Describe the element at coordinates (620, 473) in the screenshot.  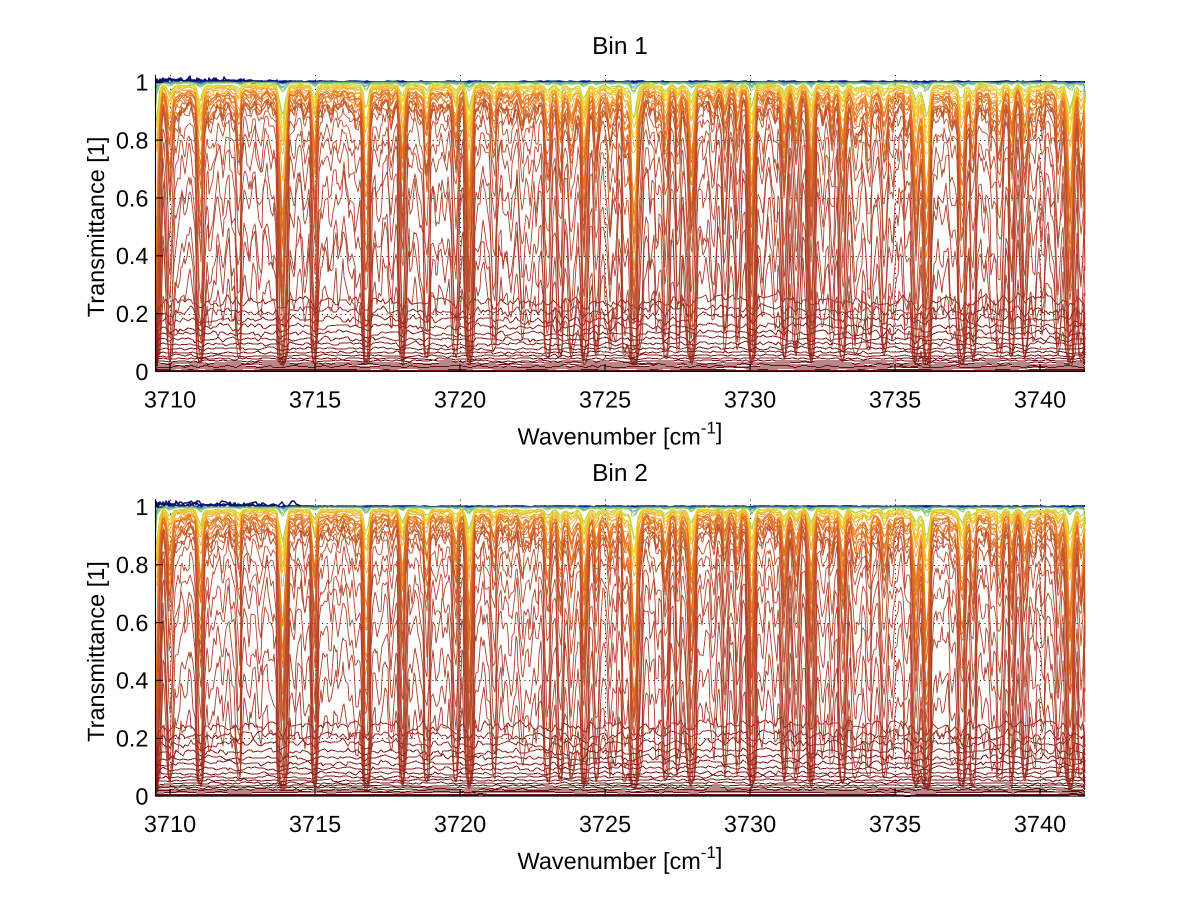
I see `svg-text: Bin 2` at that location.